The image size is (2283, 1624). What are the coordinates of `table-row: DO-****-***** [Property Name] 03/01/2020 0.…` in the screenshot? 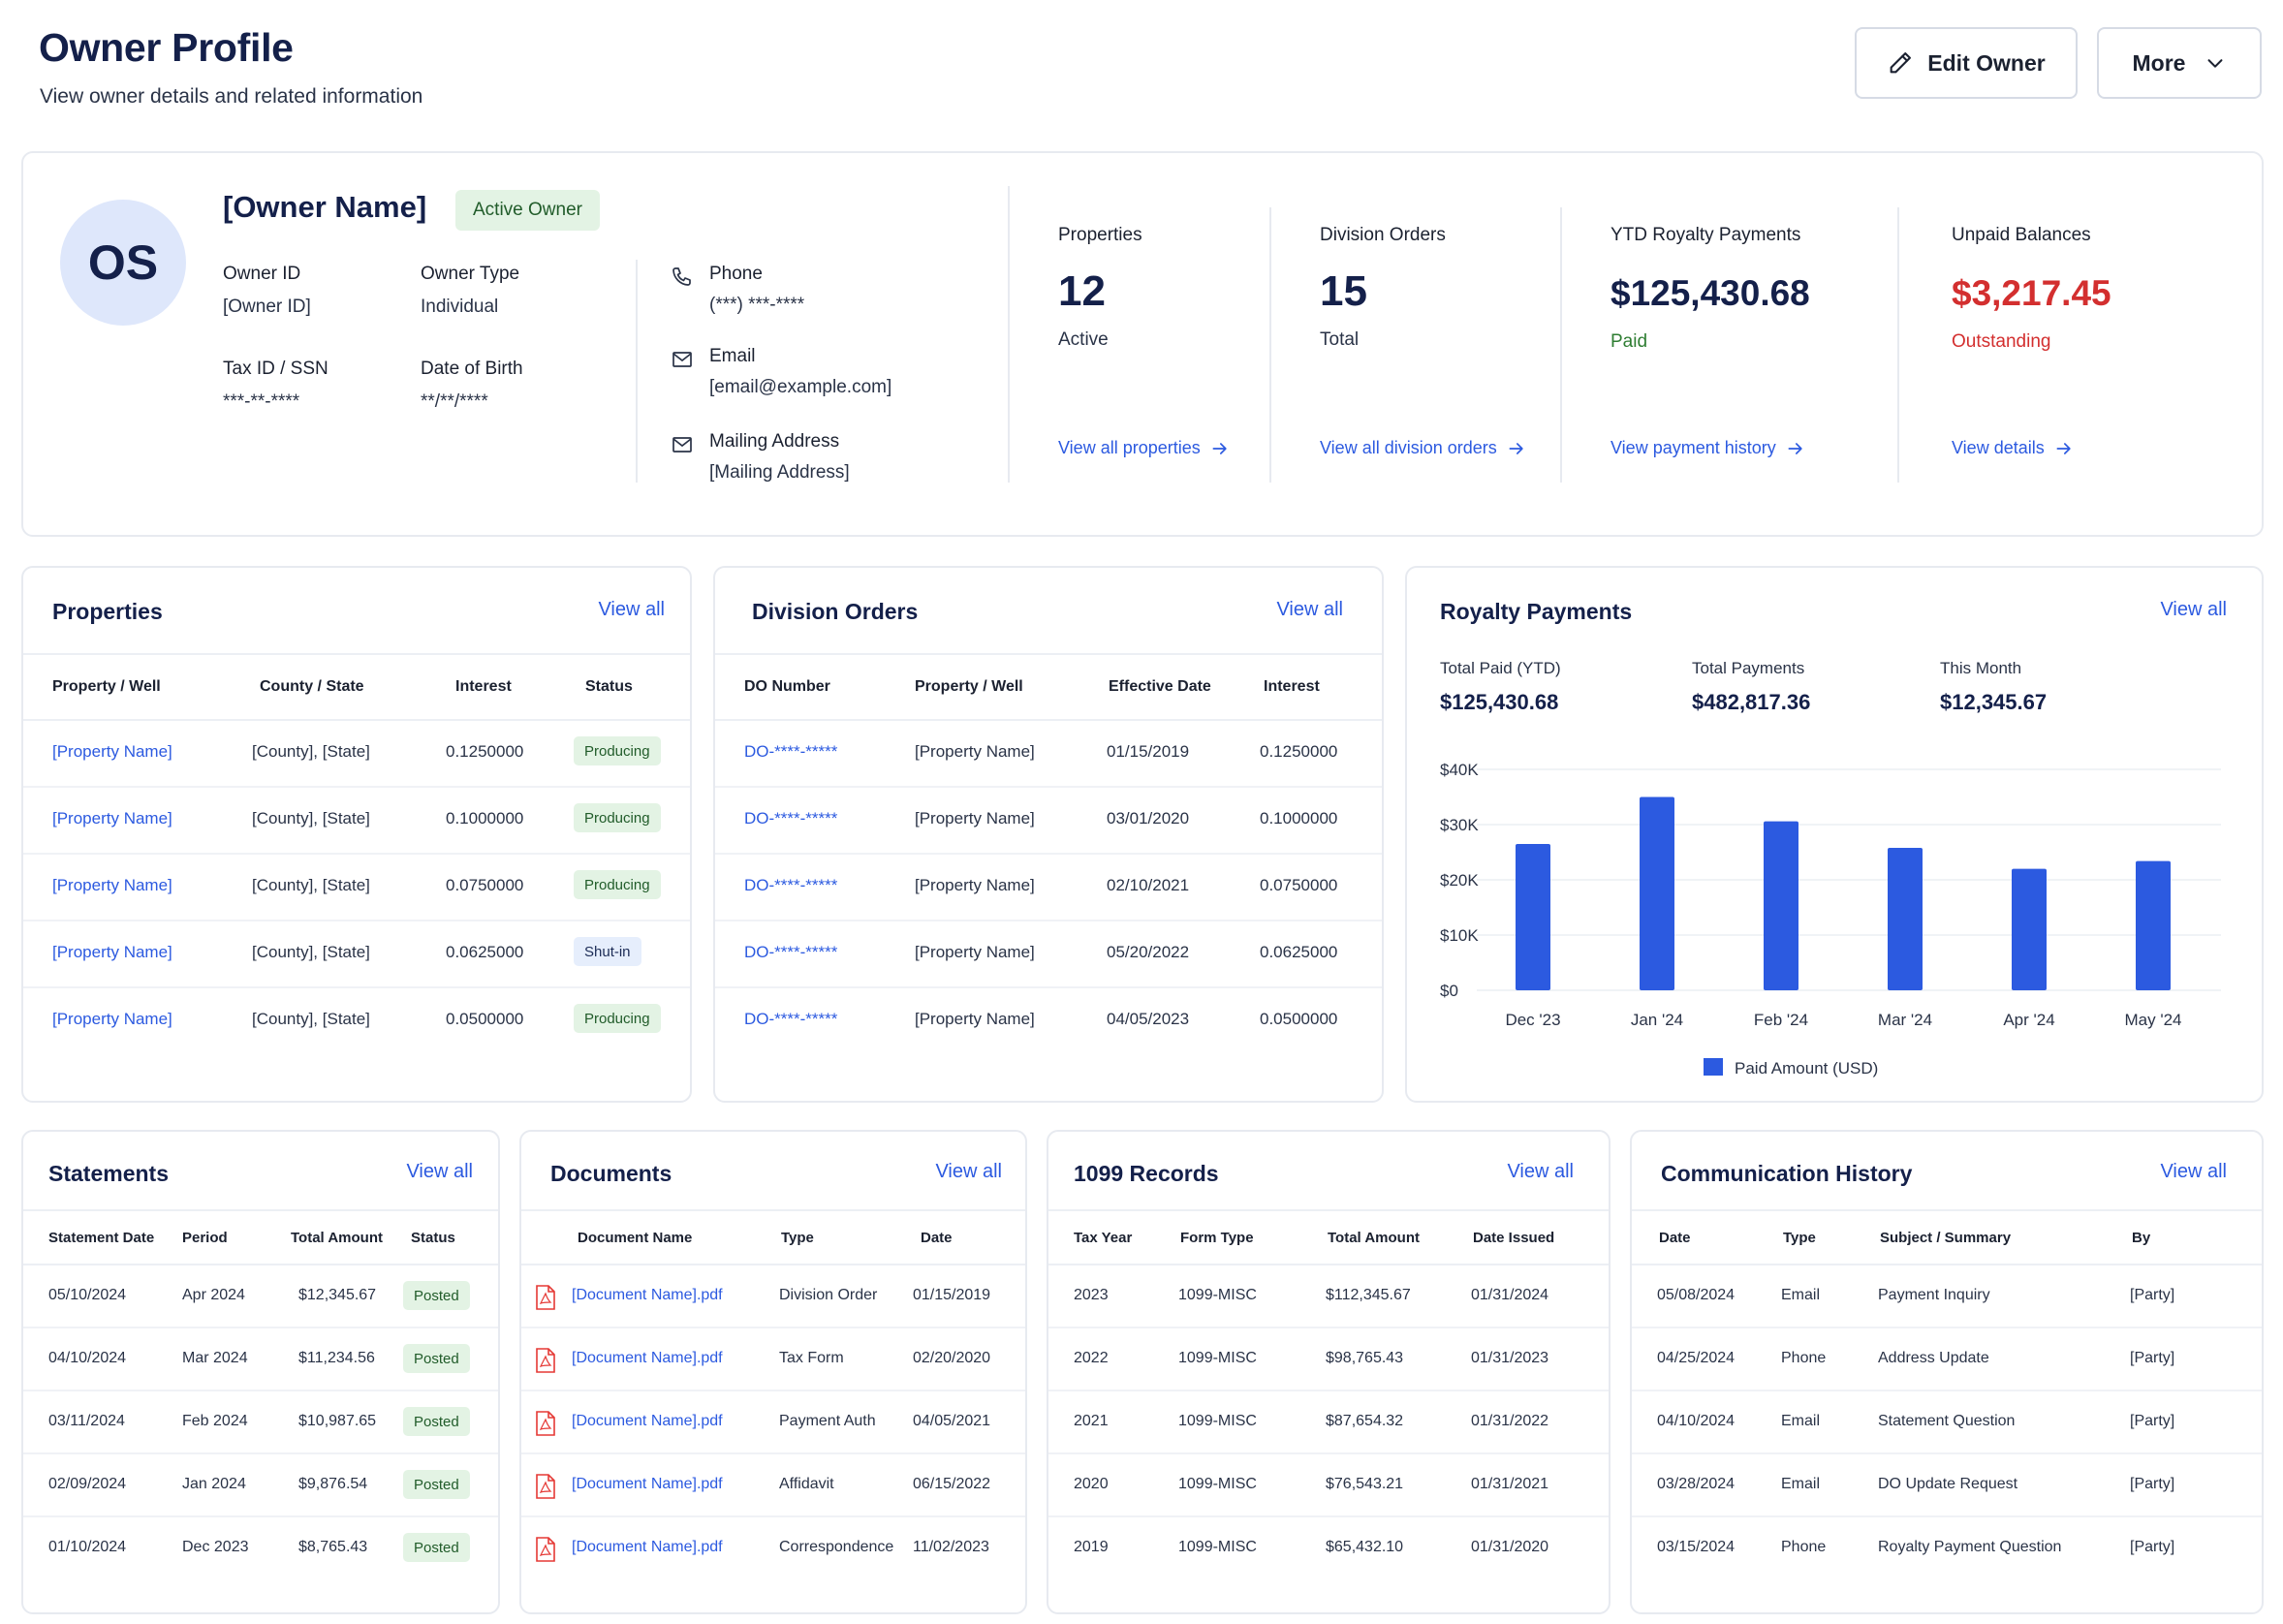 It's located at (1048, 821).